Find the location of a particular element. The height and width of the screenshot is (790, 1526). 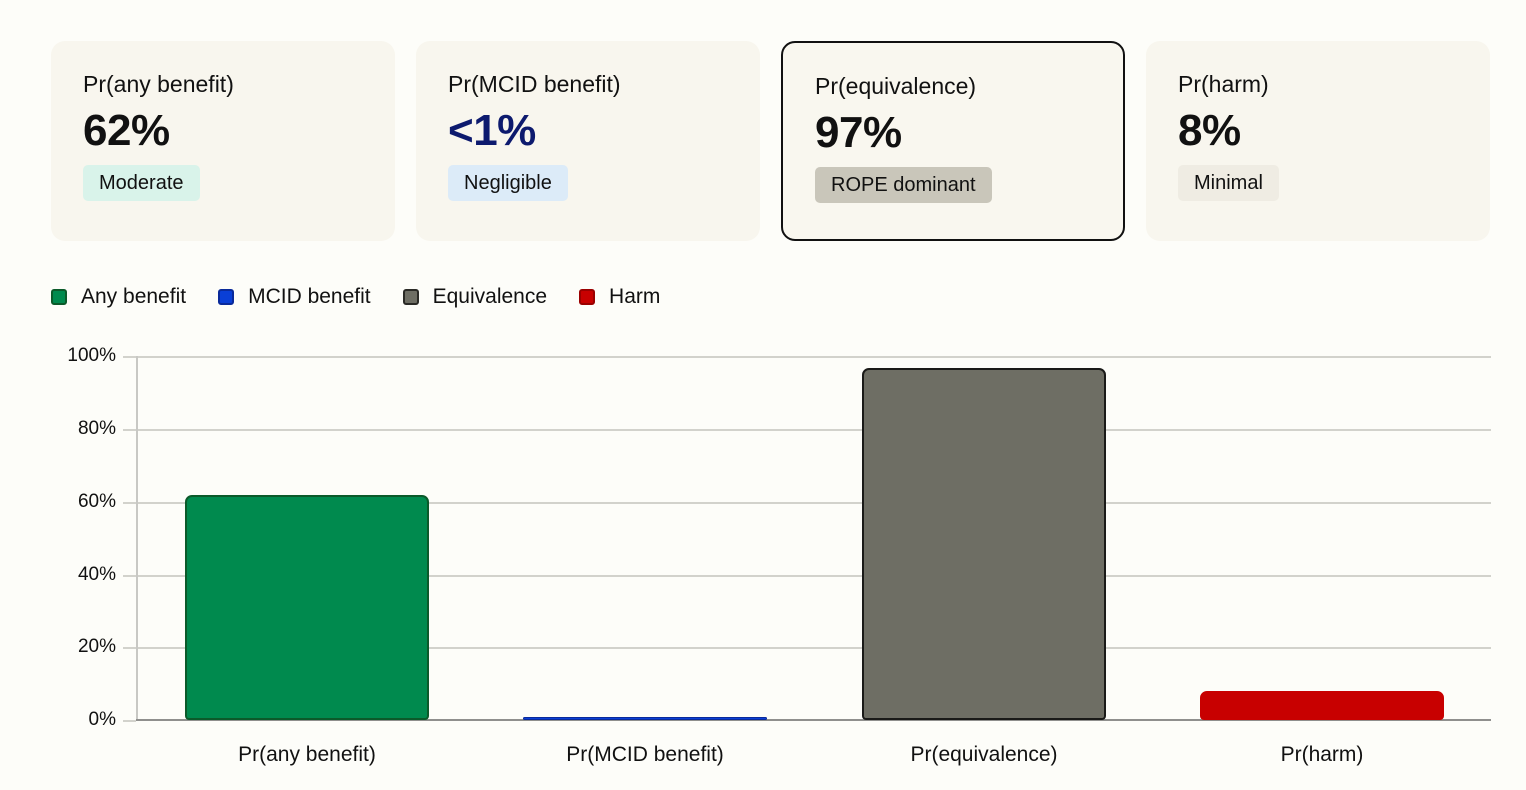

y-tick-label: 60% is located at coordinates (96, 501).